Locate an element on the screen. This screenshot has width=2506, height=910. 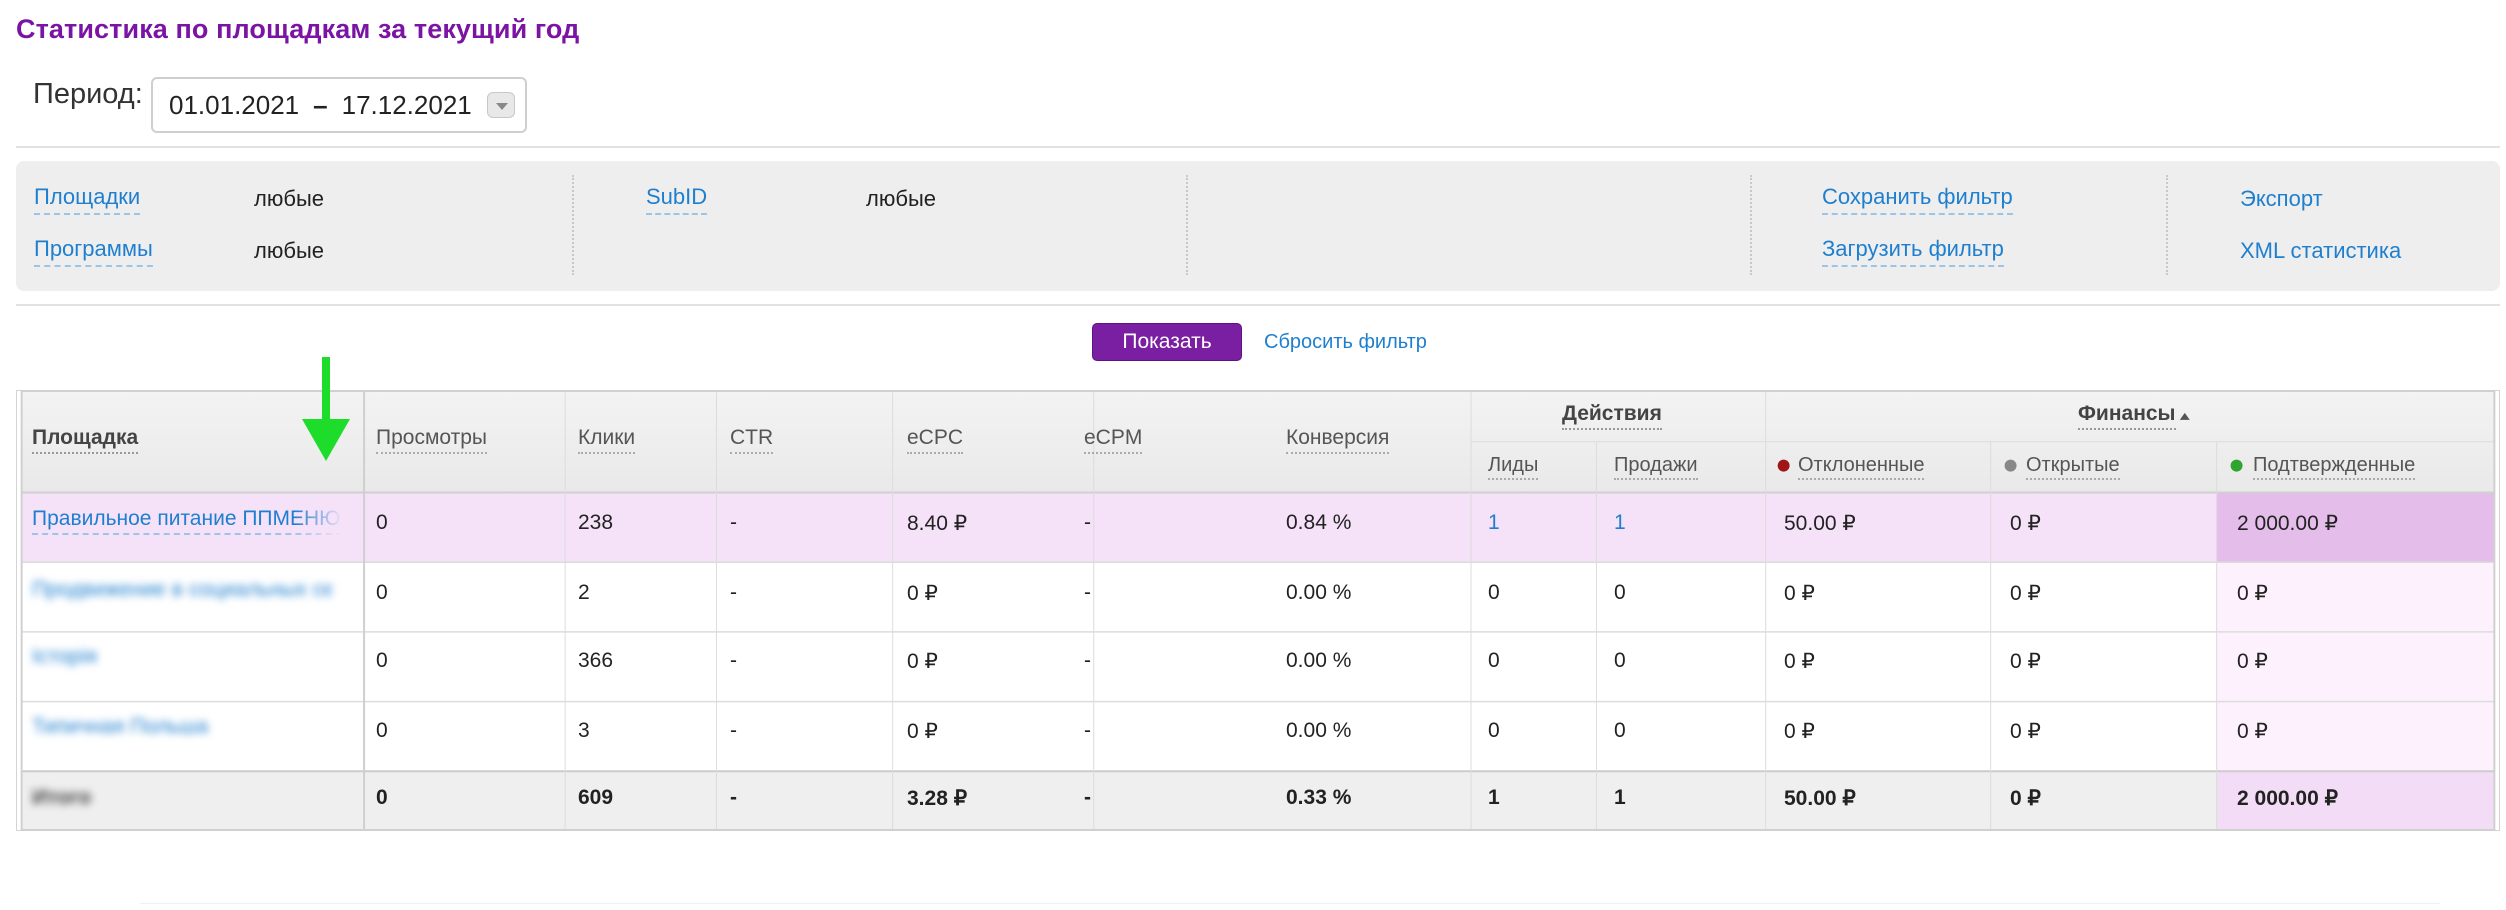
col-views-header: Просмотры is located at coordinates (431, 440).